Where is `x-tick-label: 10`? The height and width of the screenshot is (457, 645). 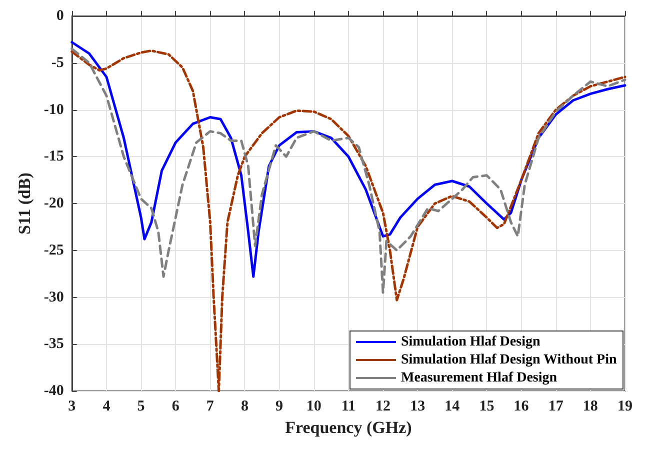
x-tick-label: 10 is located at coordinates (314, 406).